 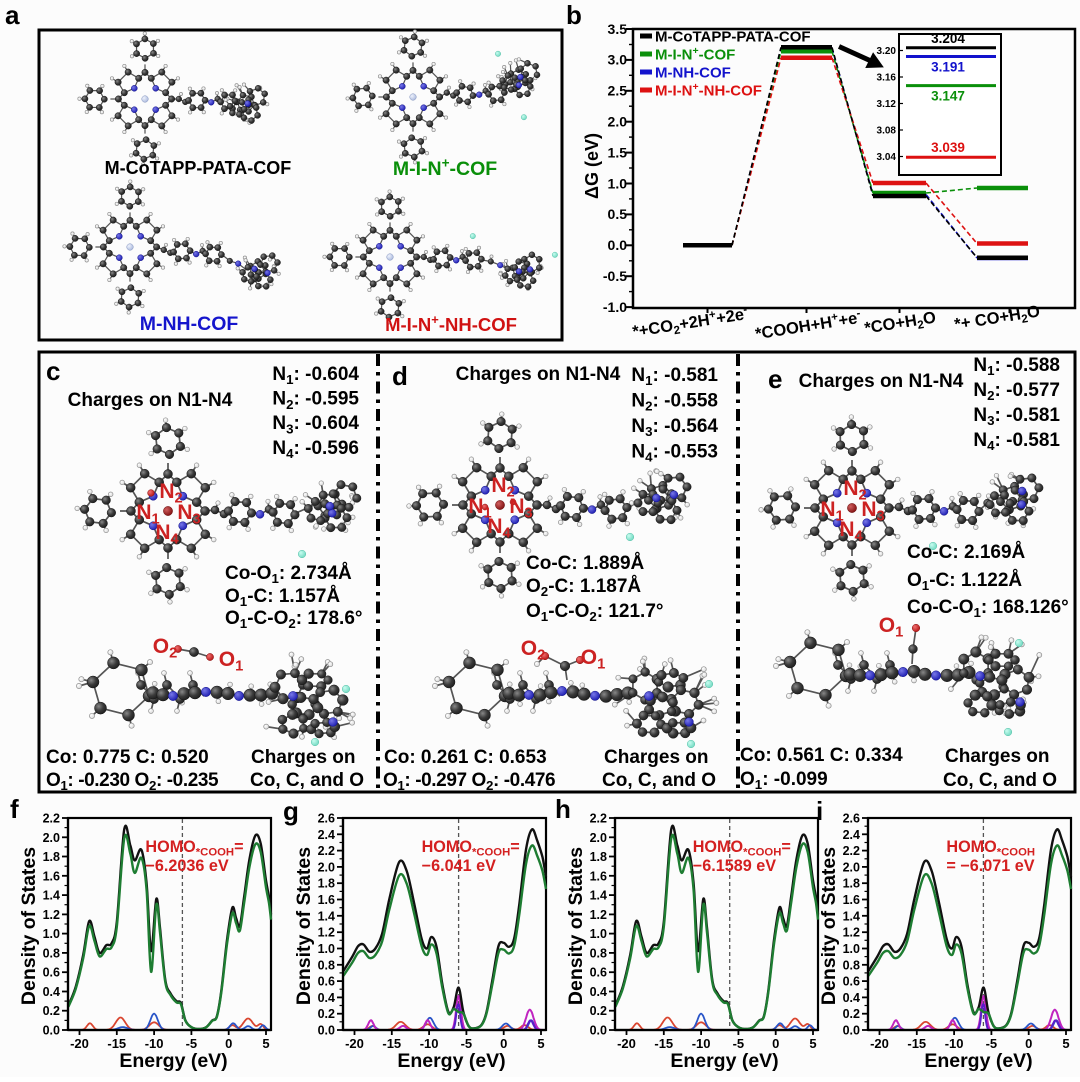 I want to click on svg-text: O1: -0.297 O2: -0.476, so click(x=469, y=781).